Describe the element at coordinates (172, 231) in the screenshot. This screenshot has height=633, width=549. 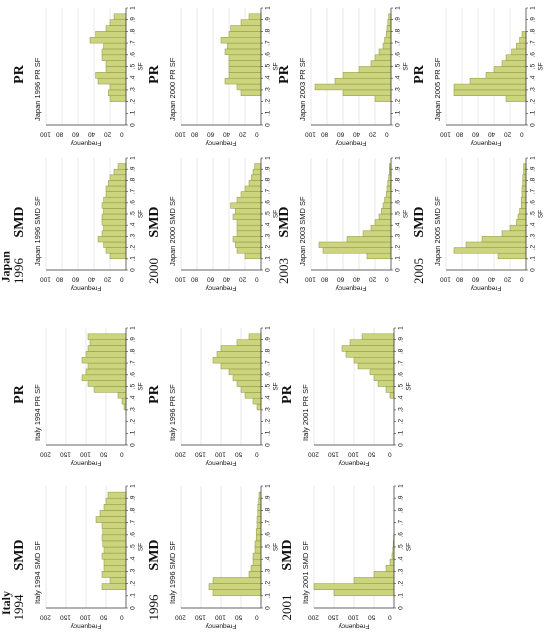
I see `chart-title: Japan 2000 SMD SF` at that location.